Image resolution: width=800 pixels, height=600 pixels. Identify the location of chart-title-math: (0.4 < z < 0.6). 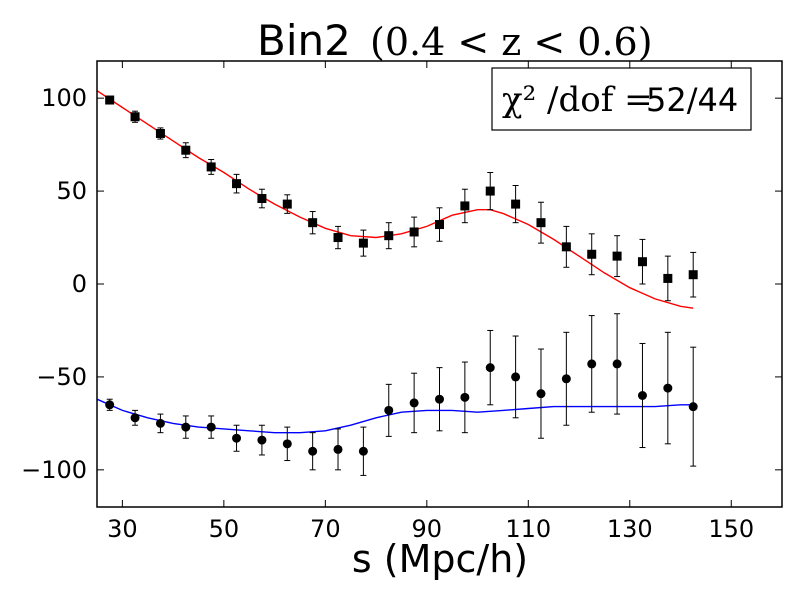
(511, 42).